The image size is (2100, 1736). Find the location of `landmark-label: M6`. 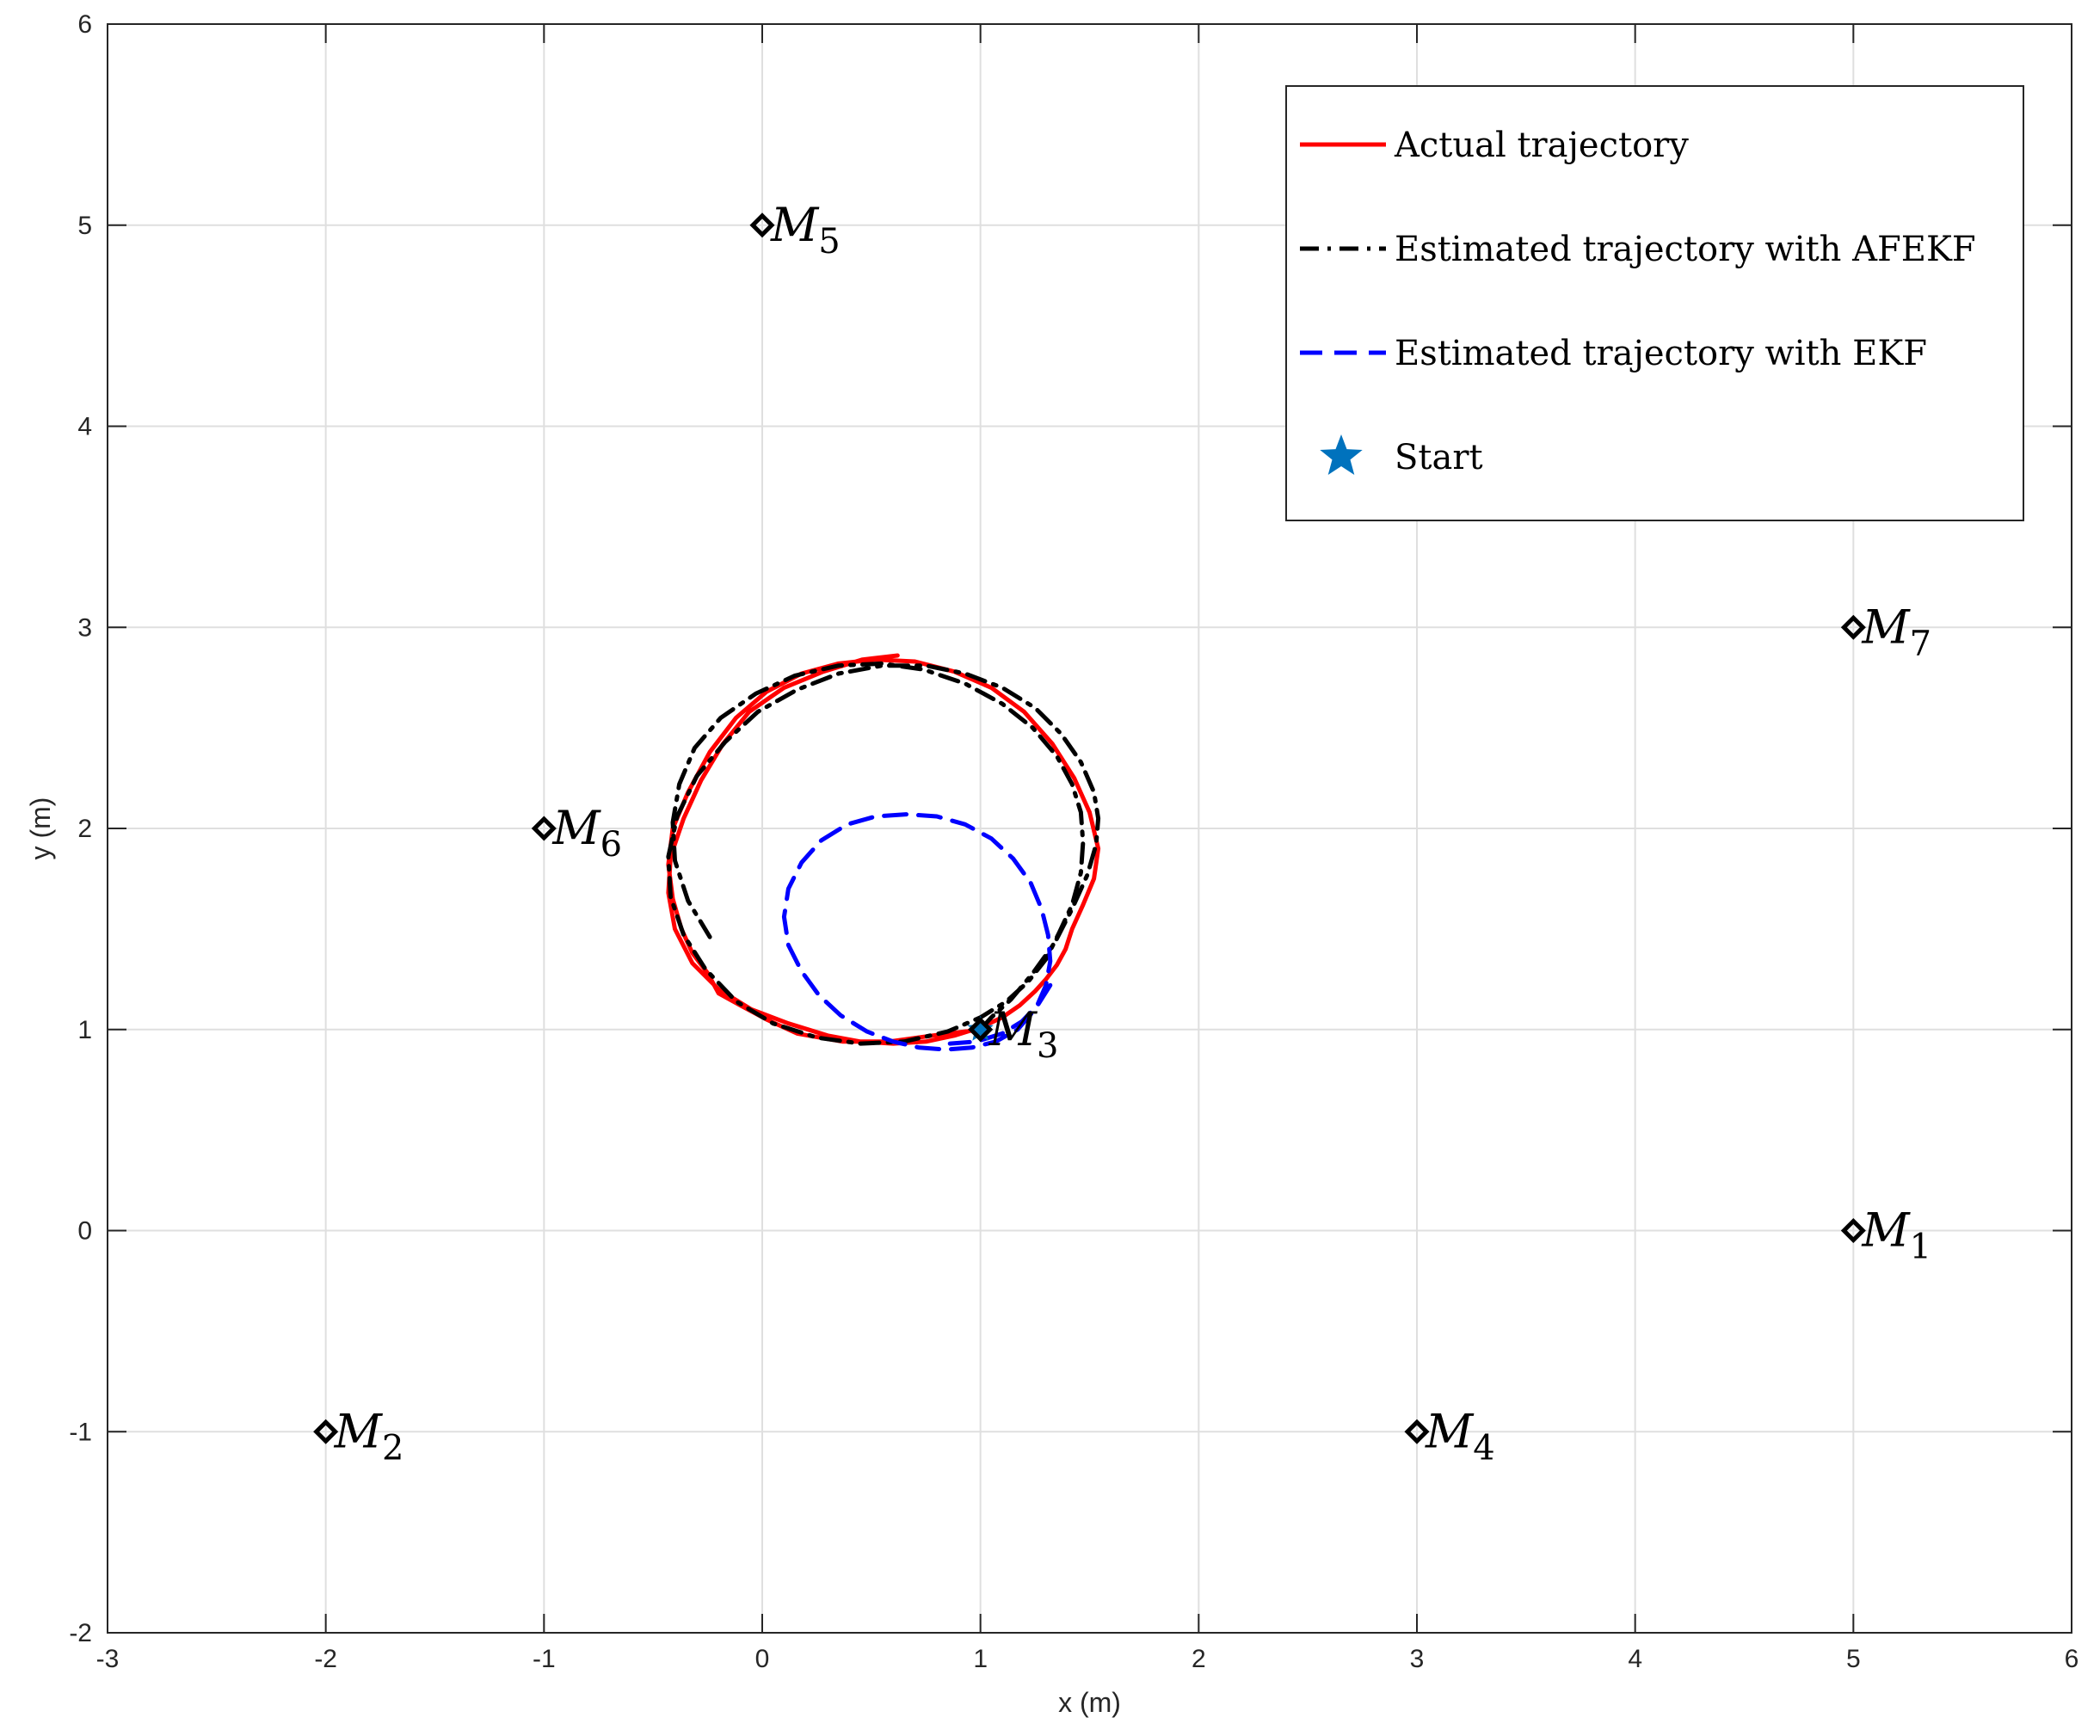

landmark-label: M6 is located at coordinates (586, 833).